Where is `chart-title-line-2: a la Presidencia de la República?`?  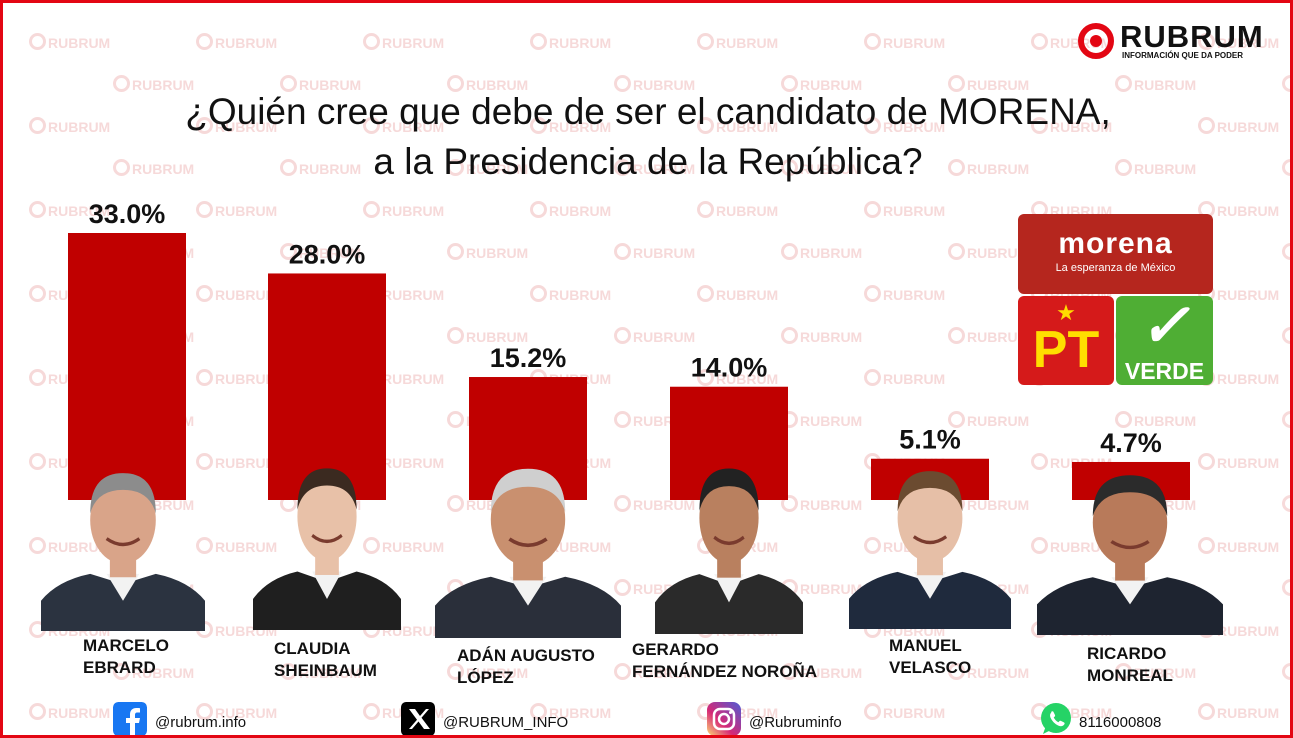
chart-title-line-2: a la Presidencia de la República? is located at coordinates (648, 161).